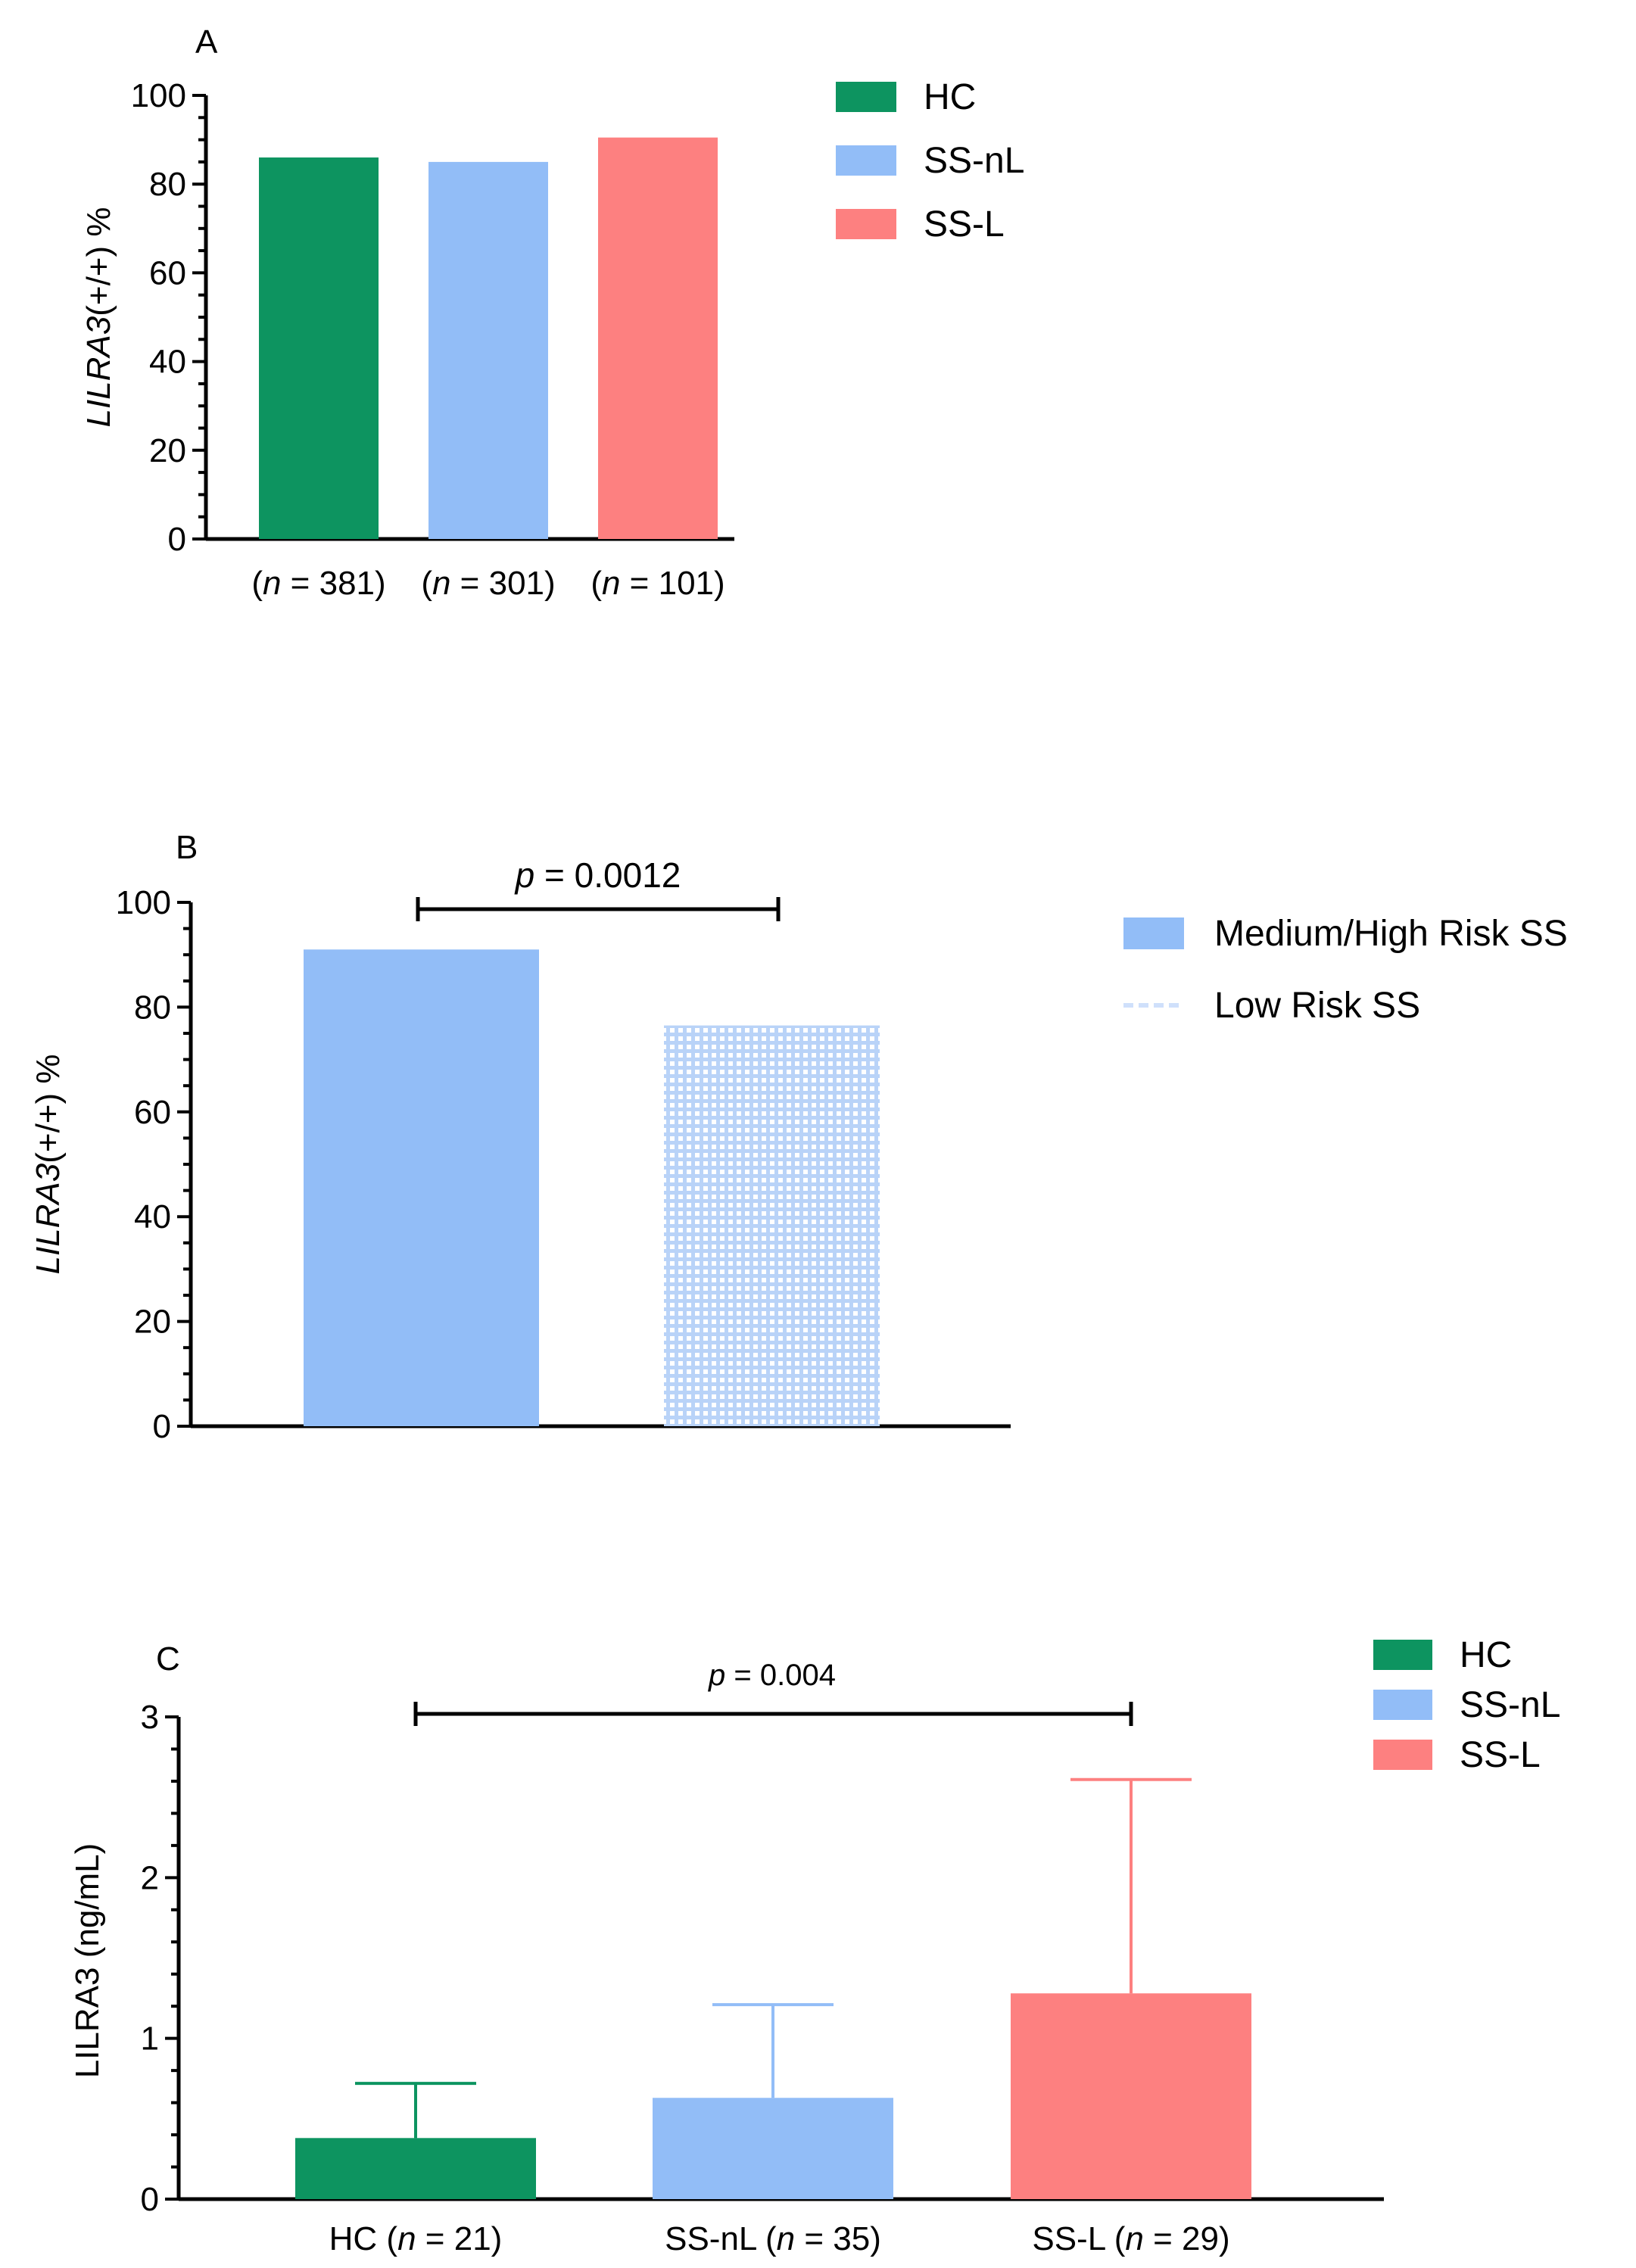 The width and height of the screenshot is (1636, 2268). I want to click on panel-c-x-tick-label: SS-nL (n = 35), so click(773, 2238).